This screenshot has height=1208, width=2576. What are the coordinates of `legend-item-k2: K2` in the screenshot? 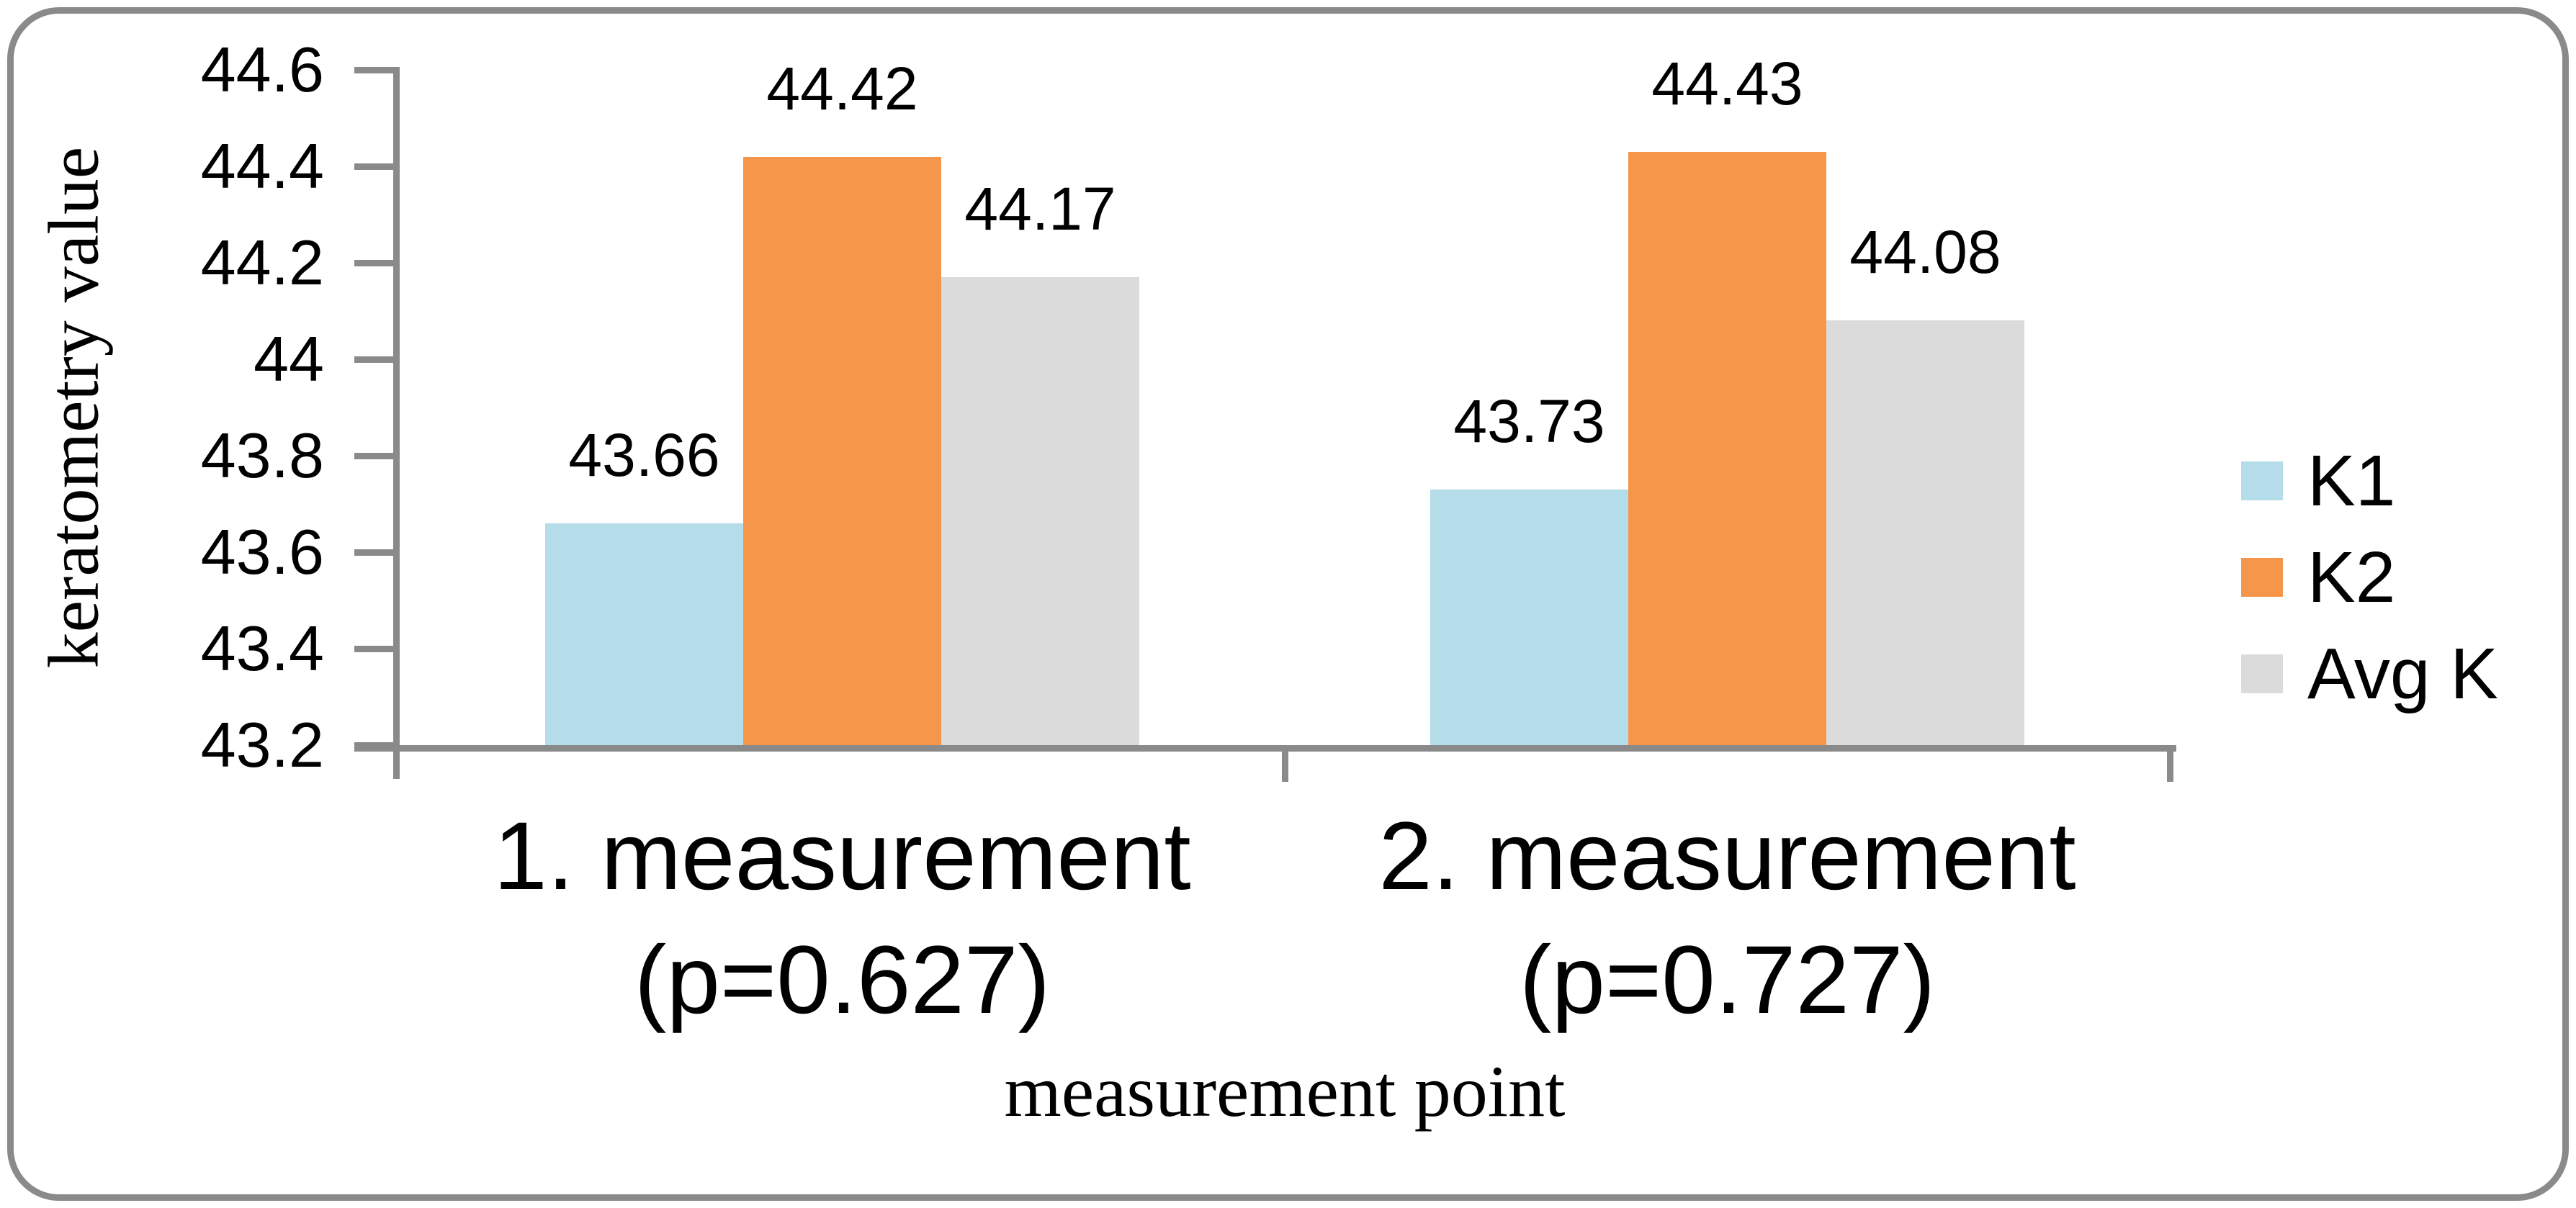 It's located at (2318, 577).